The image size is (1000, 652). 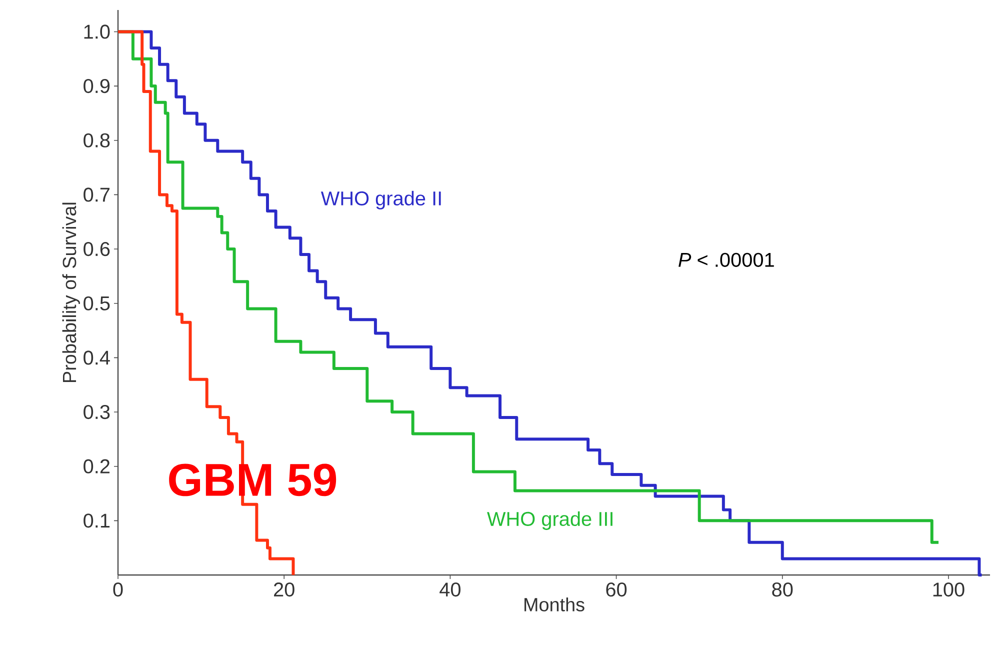 I want to click on x-axis-title: Months, so click(x=554, y=604).